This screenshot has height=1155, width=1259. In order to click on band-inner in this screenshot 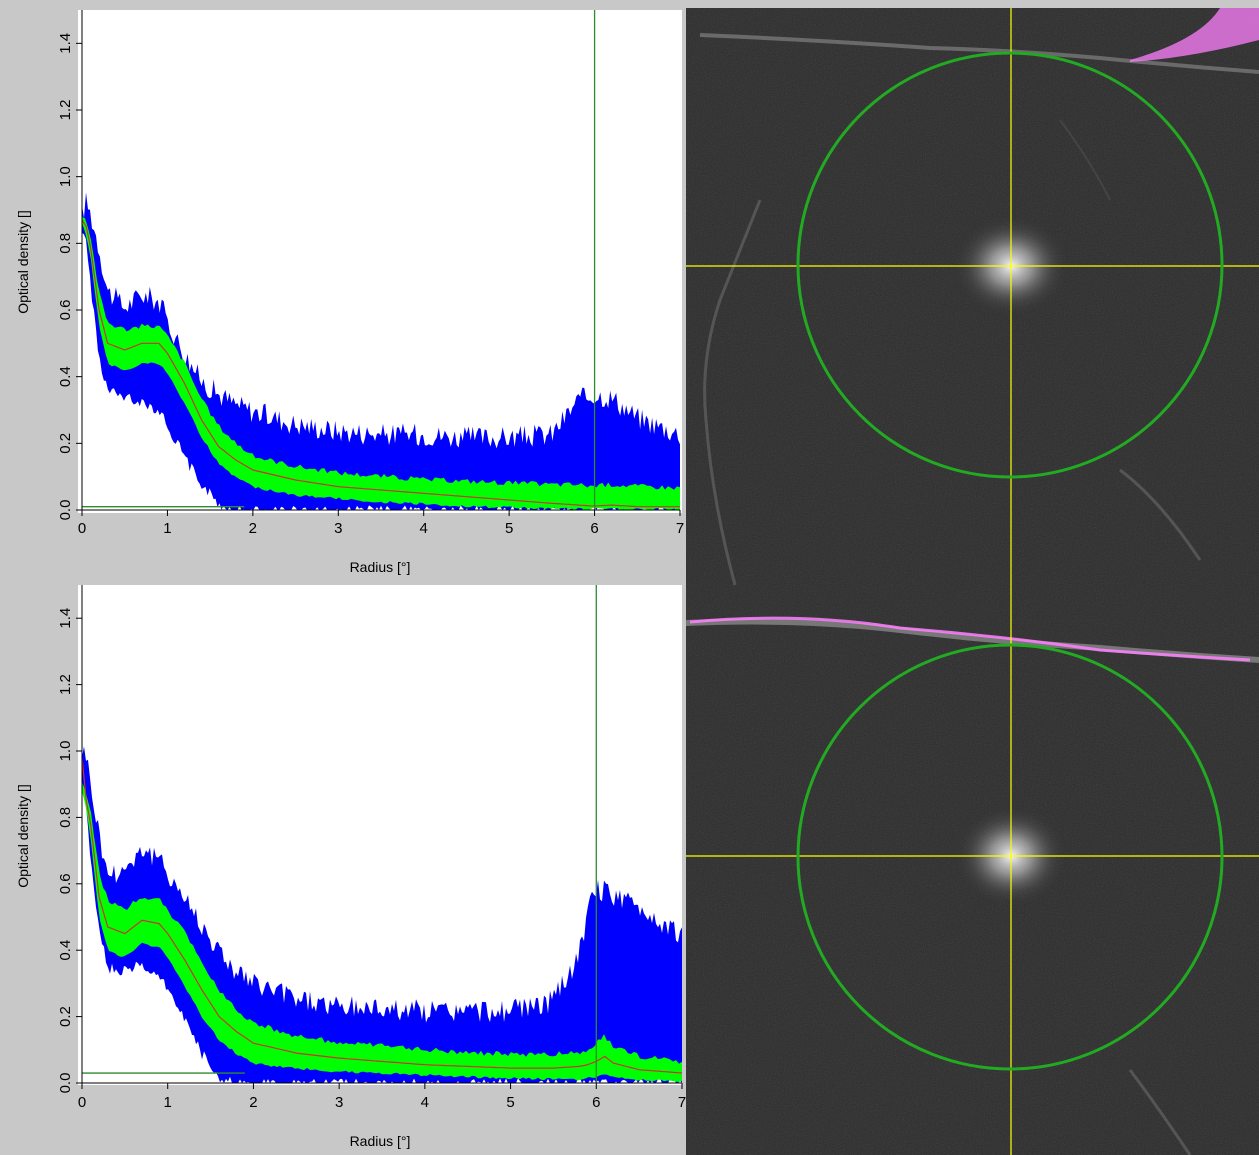, I will do `click(382, 931)`.